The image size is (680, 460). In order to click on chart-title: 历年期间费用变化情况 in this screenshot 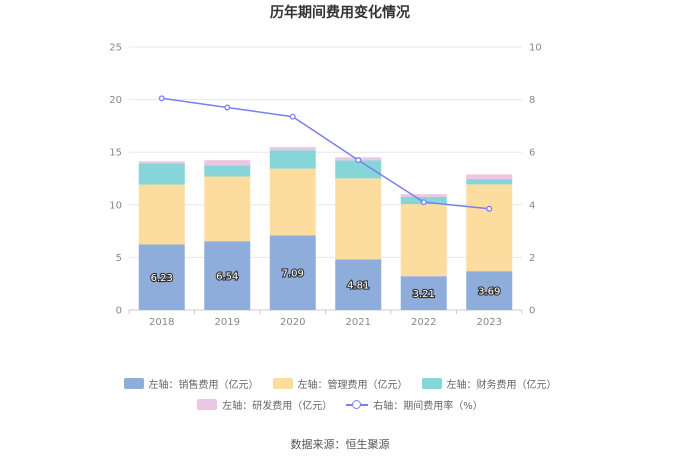, I will do `click(340, 12)`.